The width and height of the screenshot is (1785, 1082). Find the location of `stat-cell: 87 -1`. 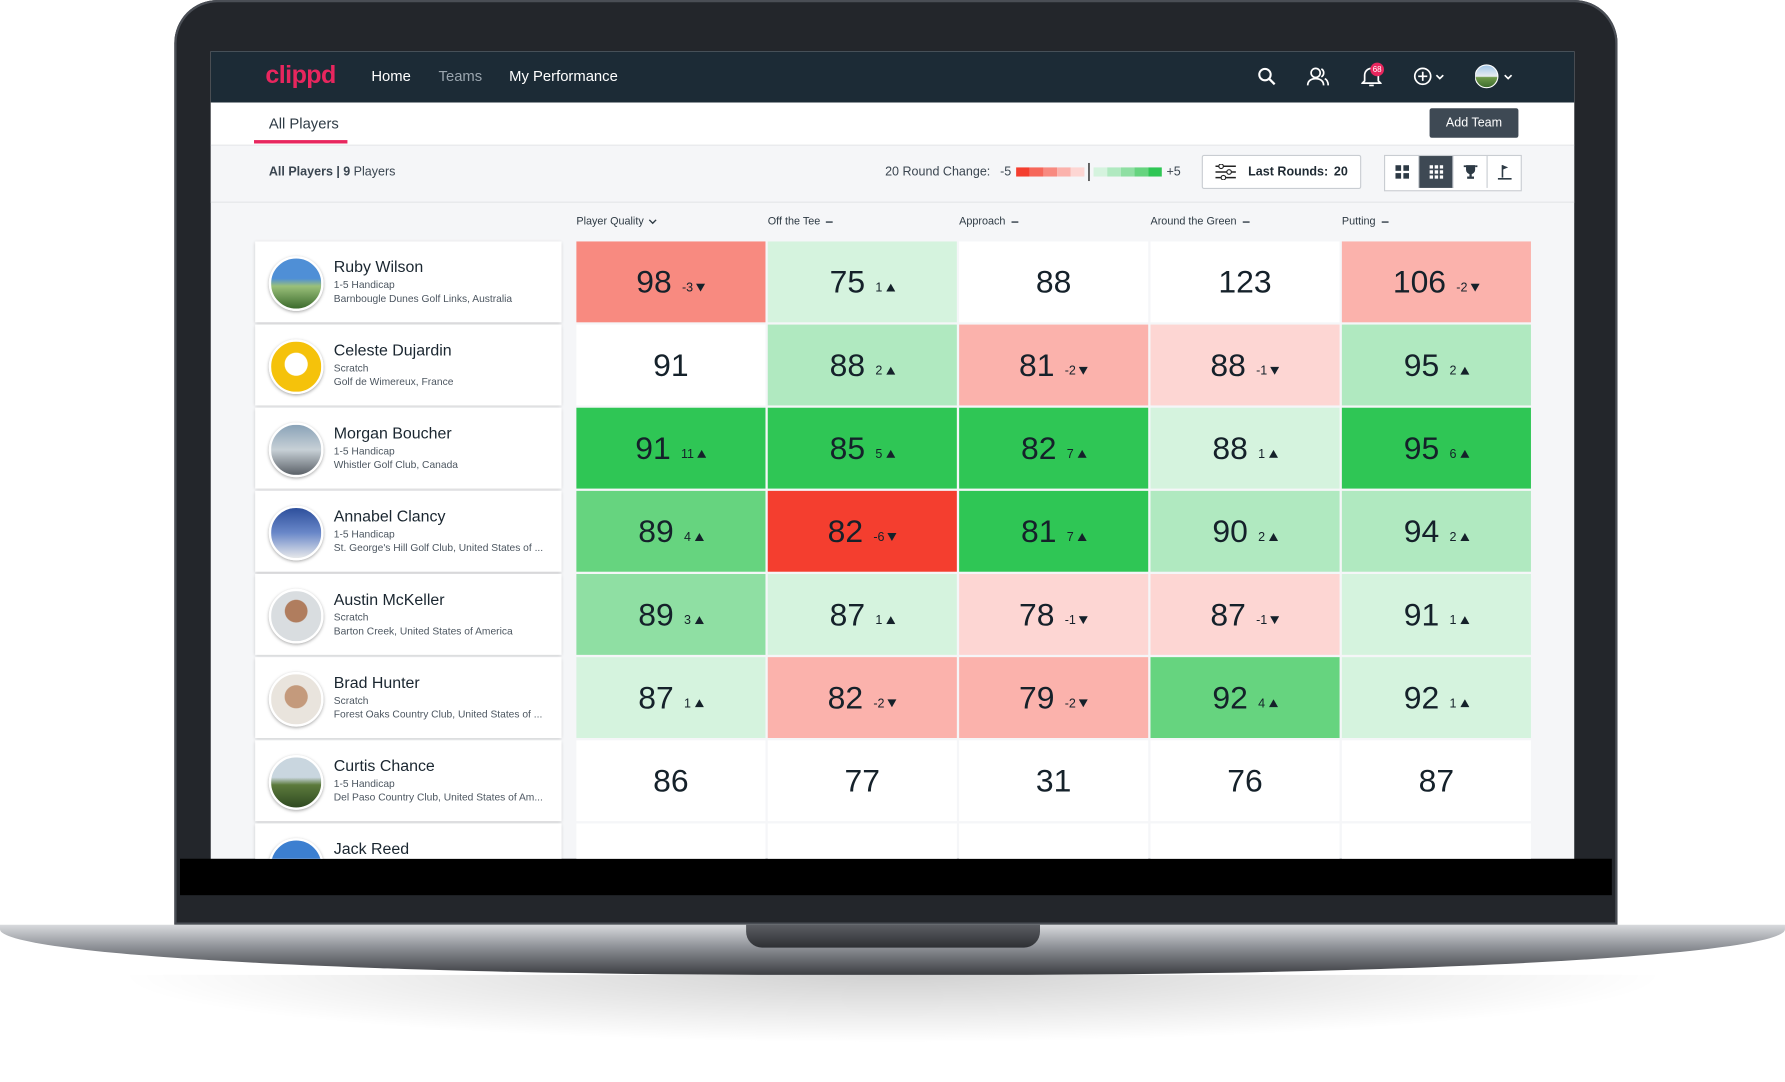

stat-cell: 87 -1 is located at coordinates (1245, 614).